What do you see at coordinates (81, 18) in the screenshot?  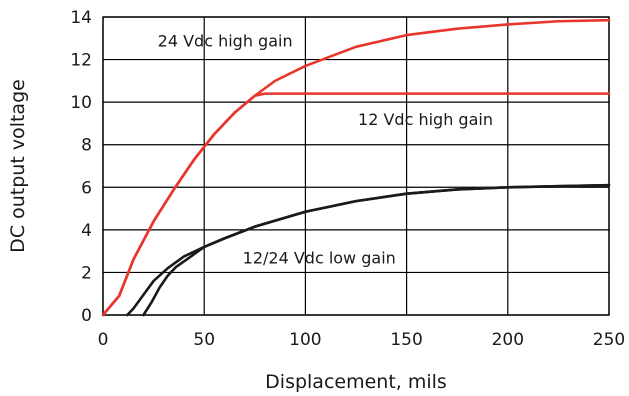 I see `y-tick-label: 14` at bounding box center [81, 18].